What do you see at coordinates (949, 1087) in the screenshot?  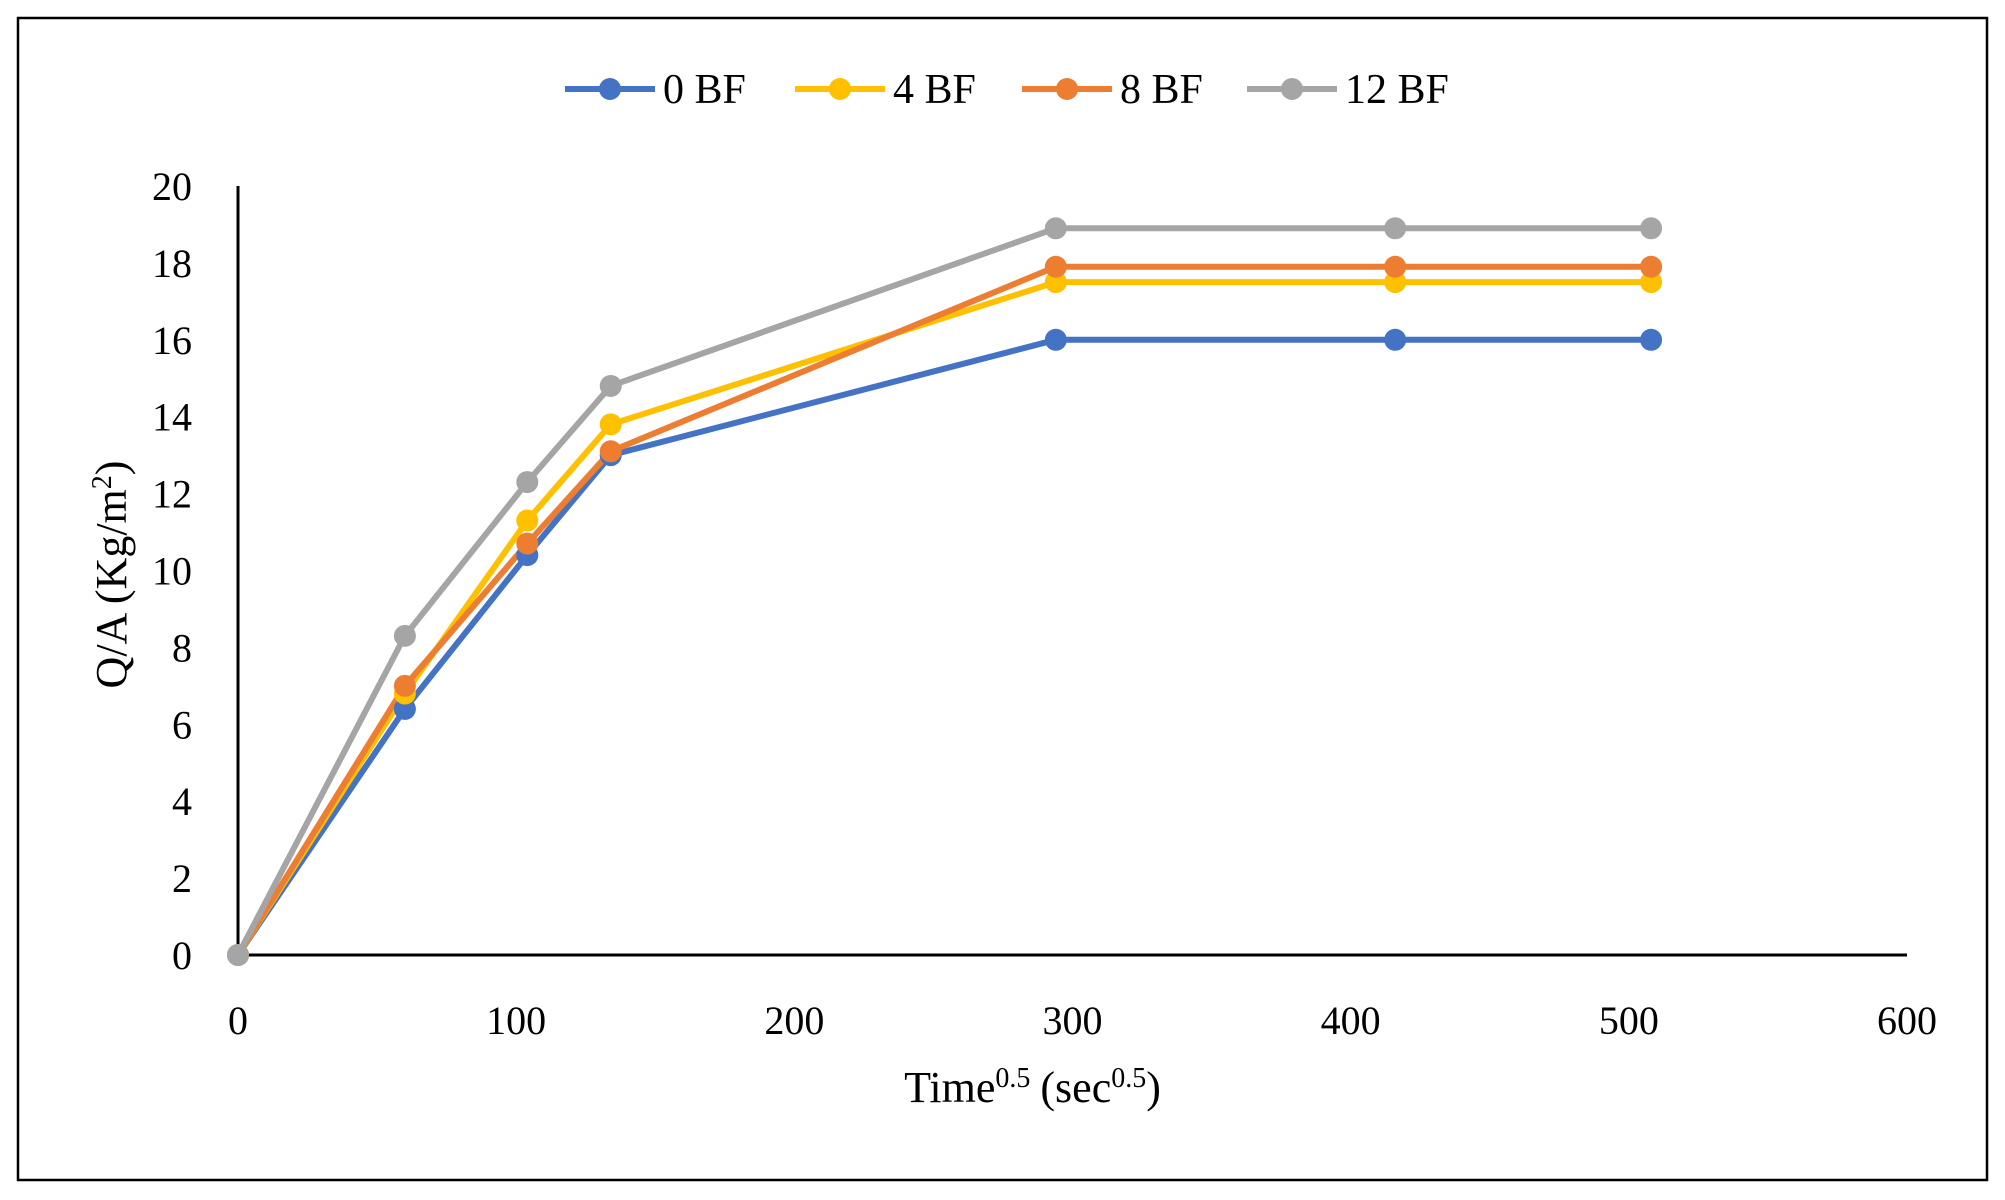 I see `x-axis-title-main: Time` at bounding box center [949, 1087].